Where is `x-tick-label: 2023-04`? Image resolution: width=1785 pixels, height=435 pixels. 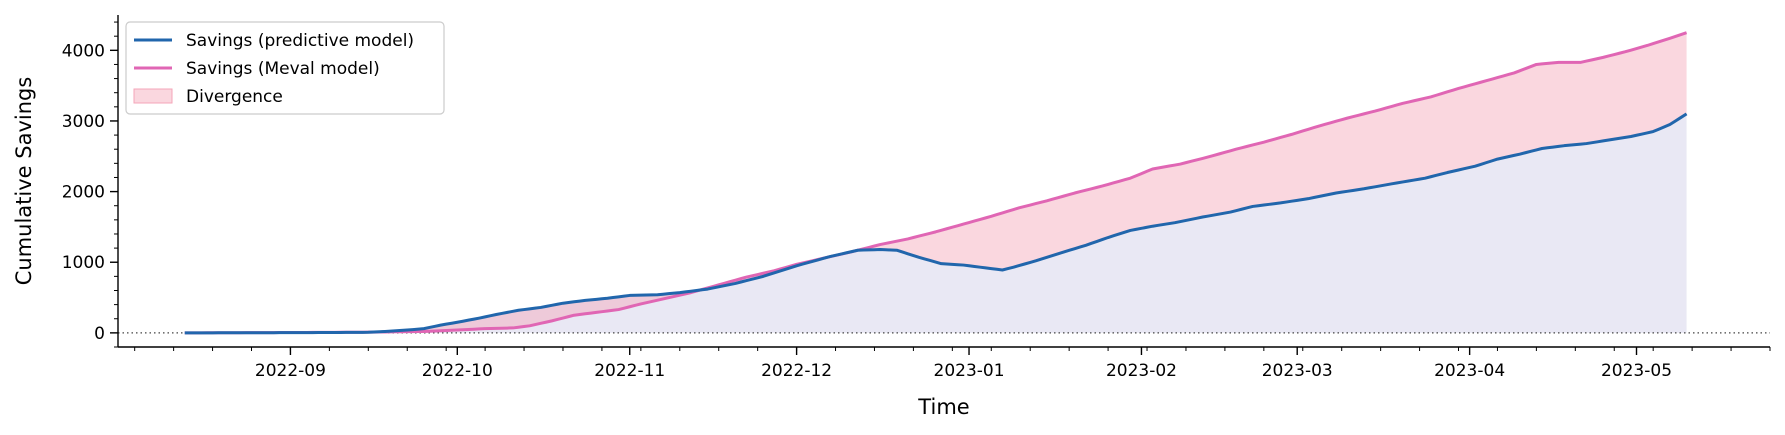
x-tick-label: 2023-04 is located at coordinates (1469, 371).